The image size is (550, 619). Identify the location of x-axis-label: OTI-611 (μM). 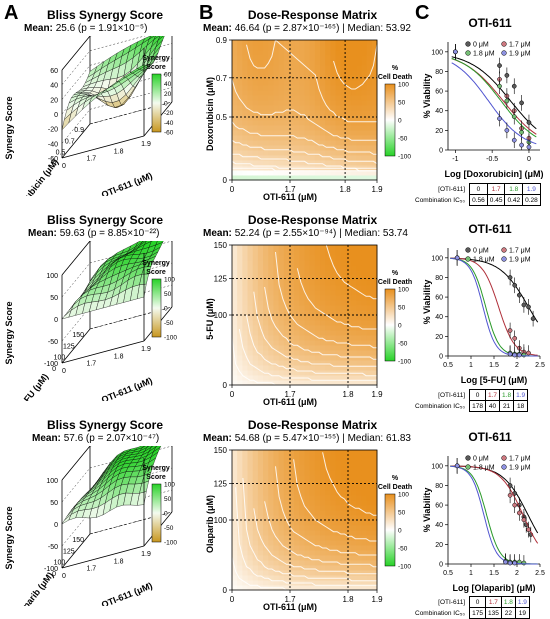
(127, 388).